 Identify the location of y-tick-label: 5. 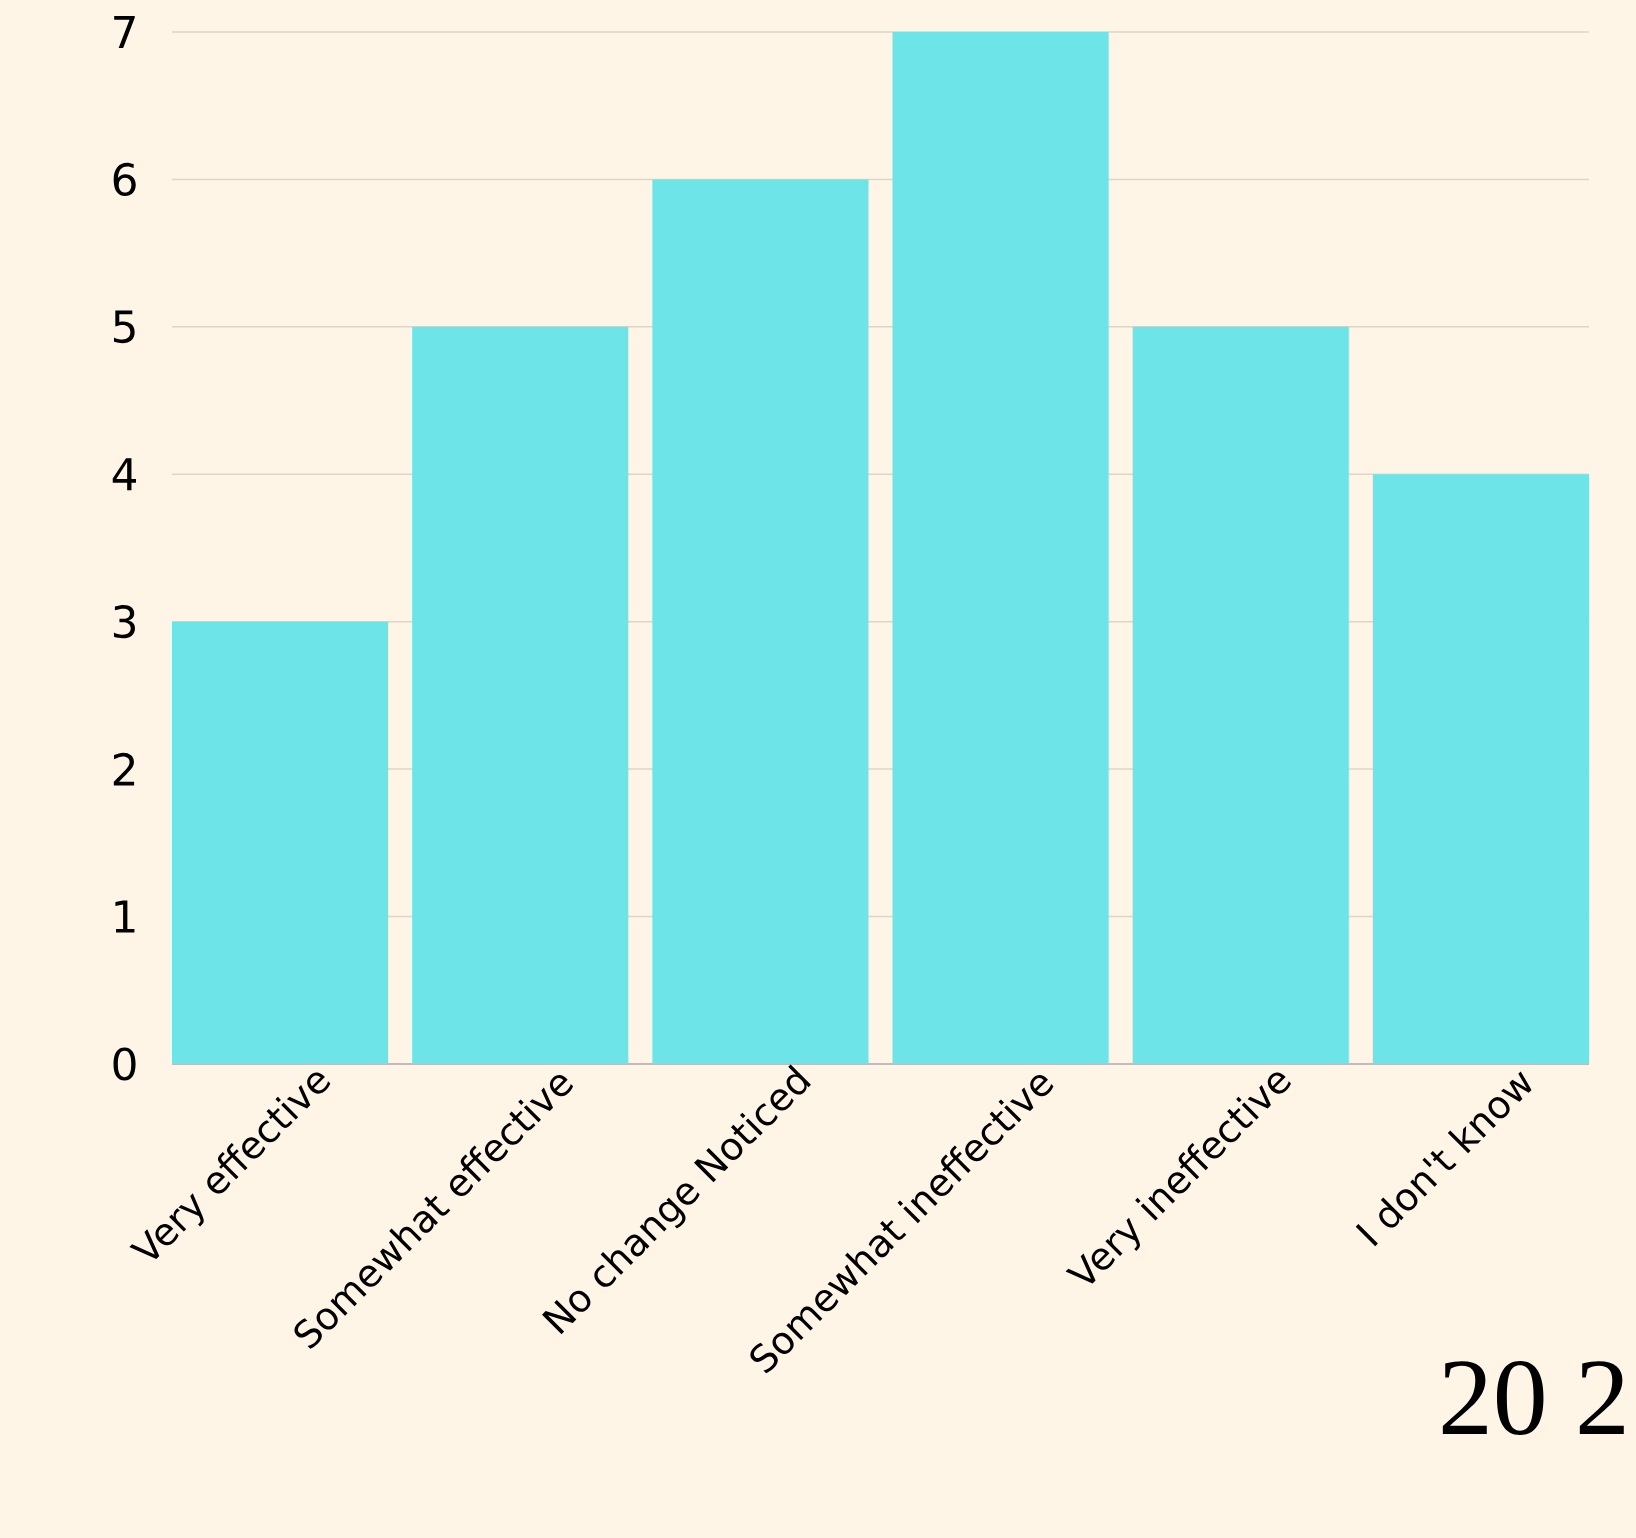
(124, 327).